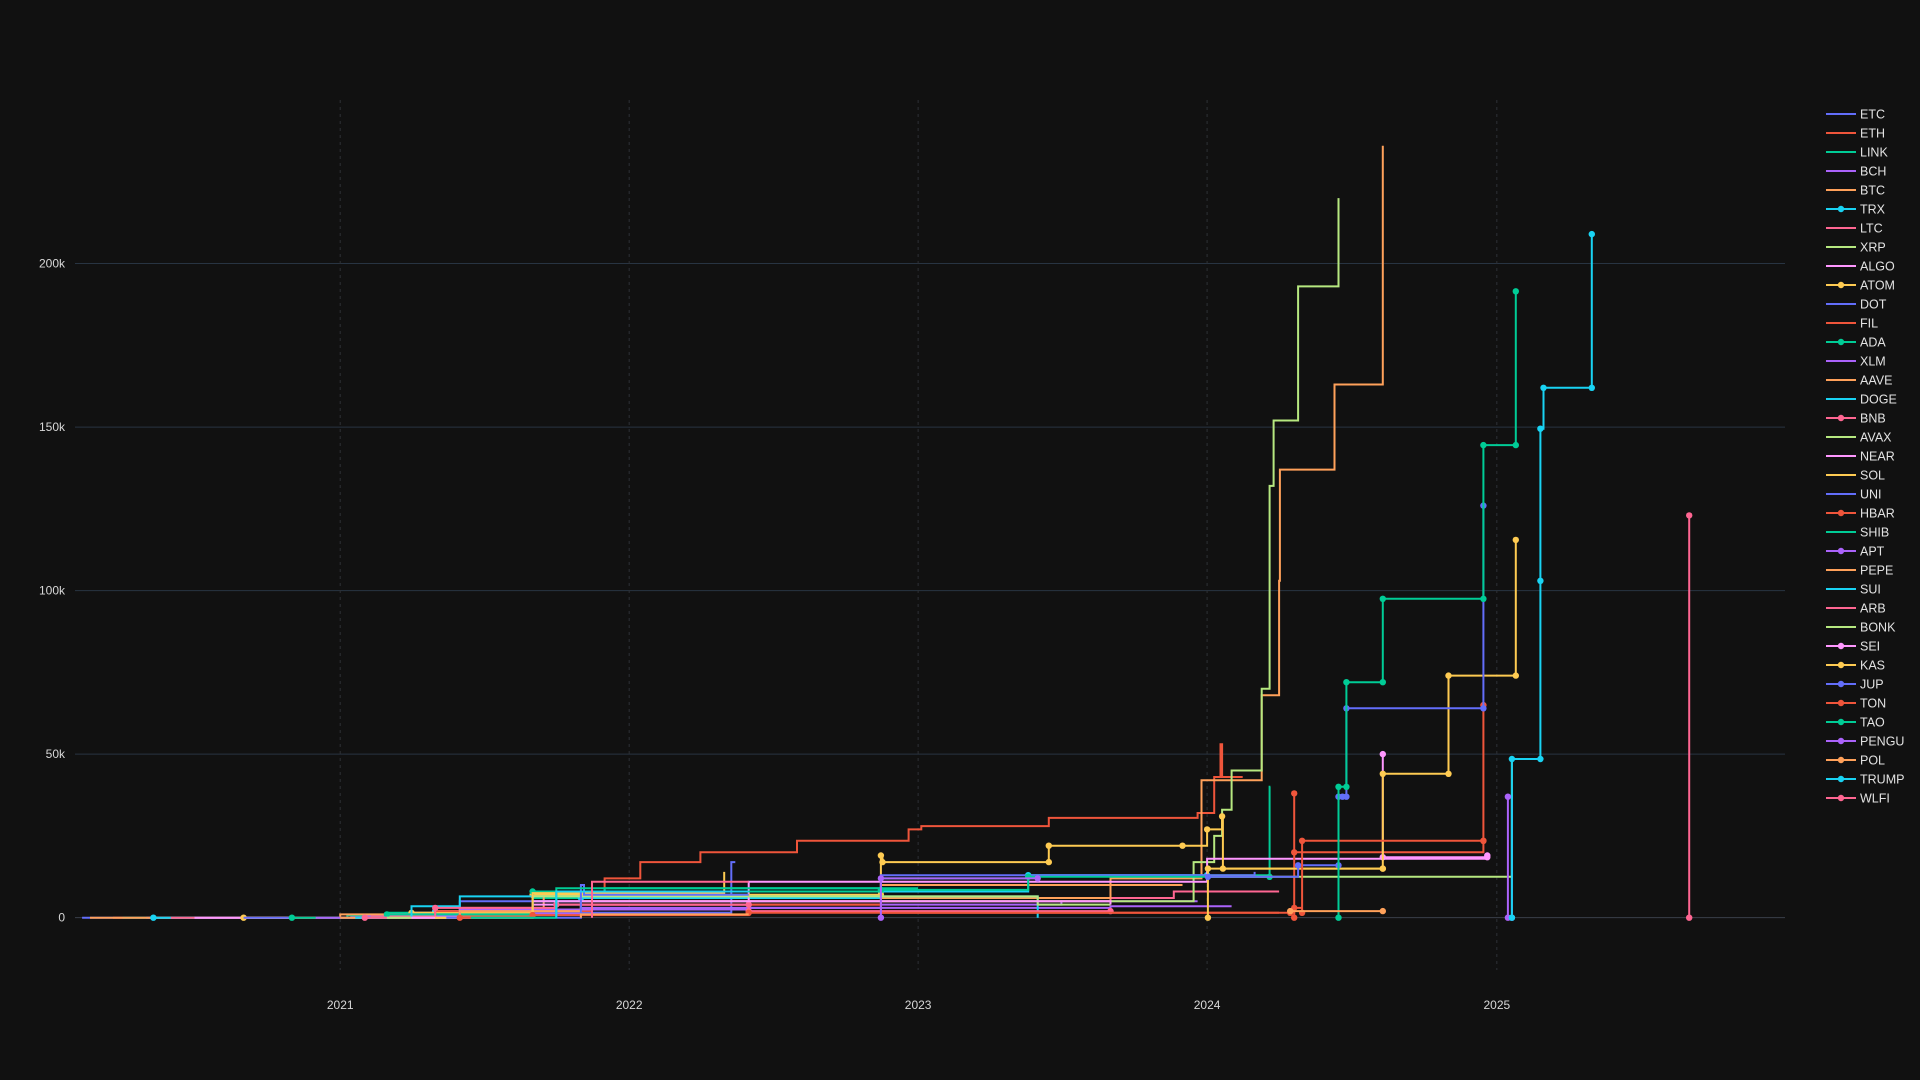 The height and width of the screenshot is (1080, 1920). I want to click on legend-item-trump: TRUMP, so click(1865, 780).